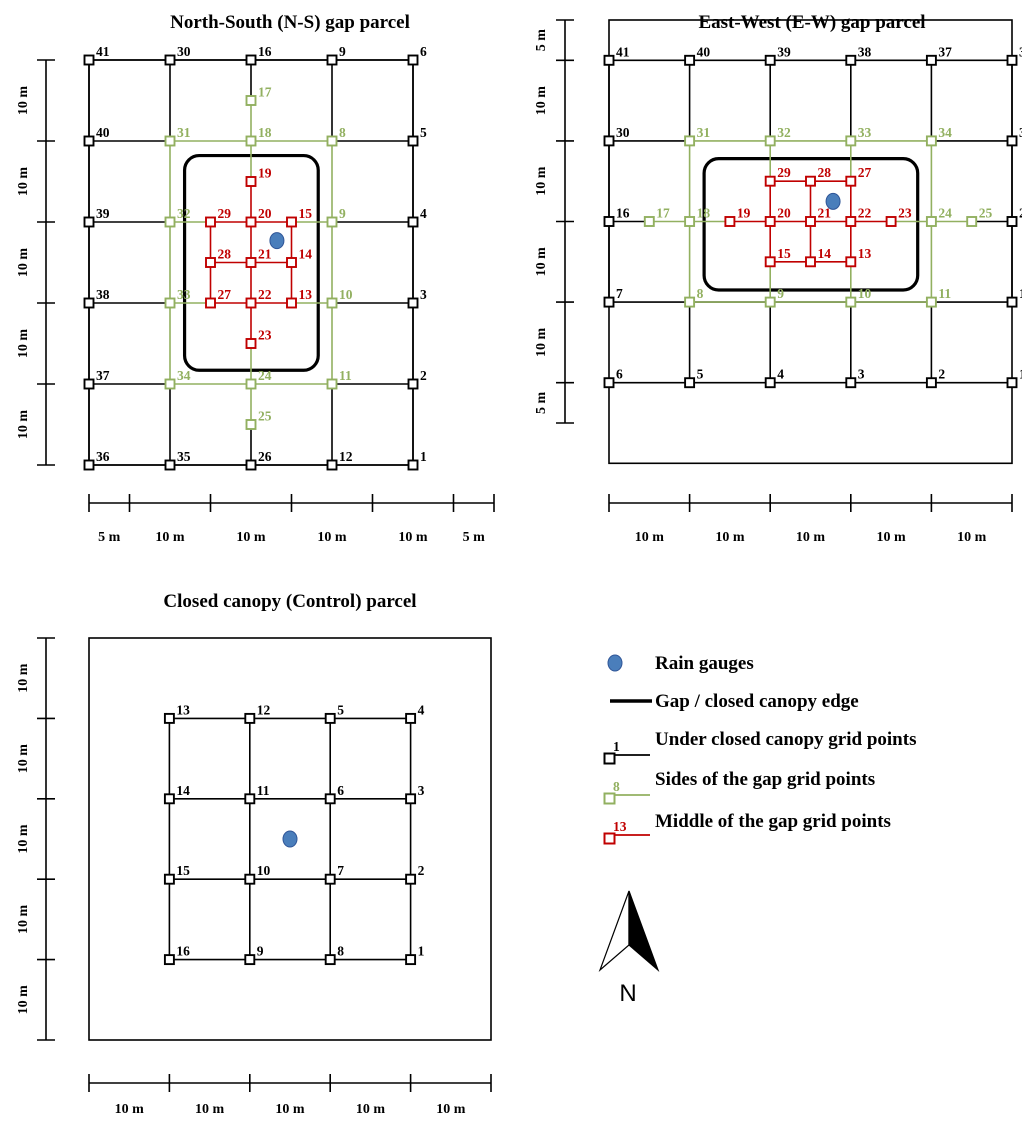 The height and width of the screenshot is (1126, 1022). I want to click on ns-point-label: 3, so click(423, 294).